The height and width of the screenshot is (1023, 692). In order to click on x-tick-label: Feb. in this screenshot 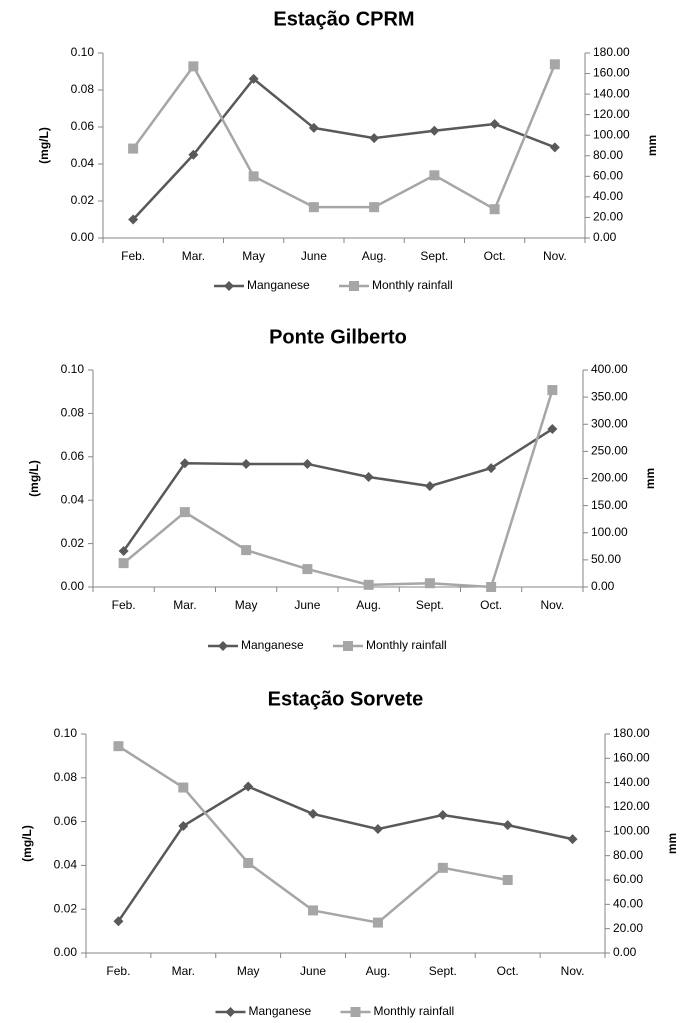, I will do `click(118, 971)`.